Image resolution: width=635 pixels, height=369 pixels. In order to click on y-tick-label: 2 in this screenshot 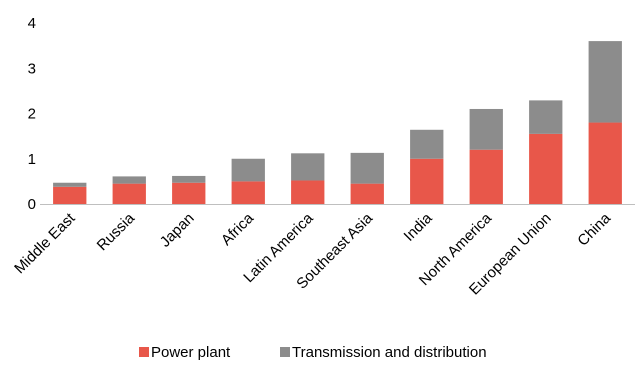, I will do `click(32, 114)`.